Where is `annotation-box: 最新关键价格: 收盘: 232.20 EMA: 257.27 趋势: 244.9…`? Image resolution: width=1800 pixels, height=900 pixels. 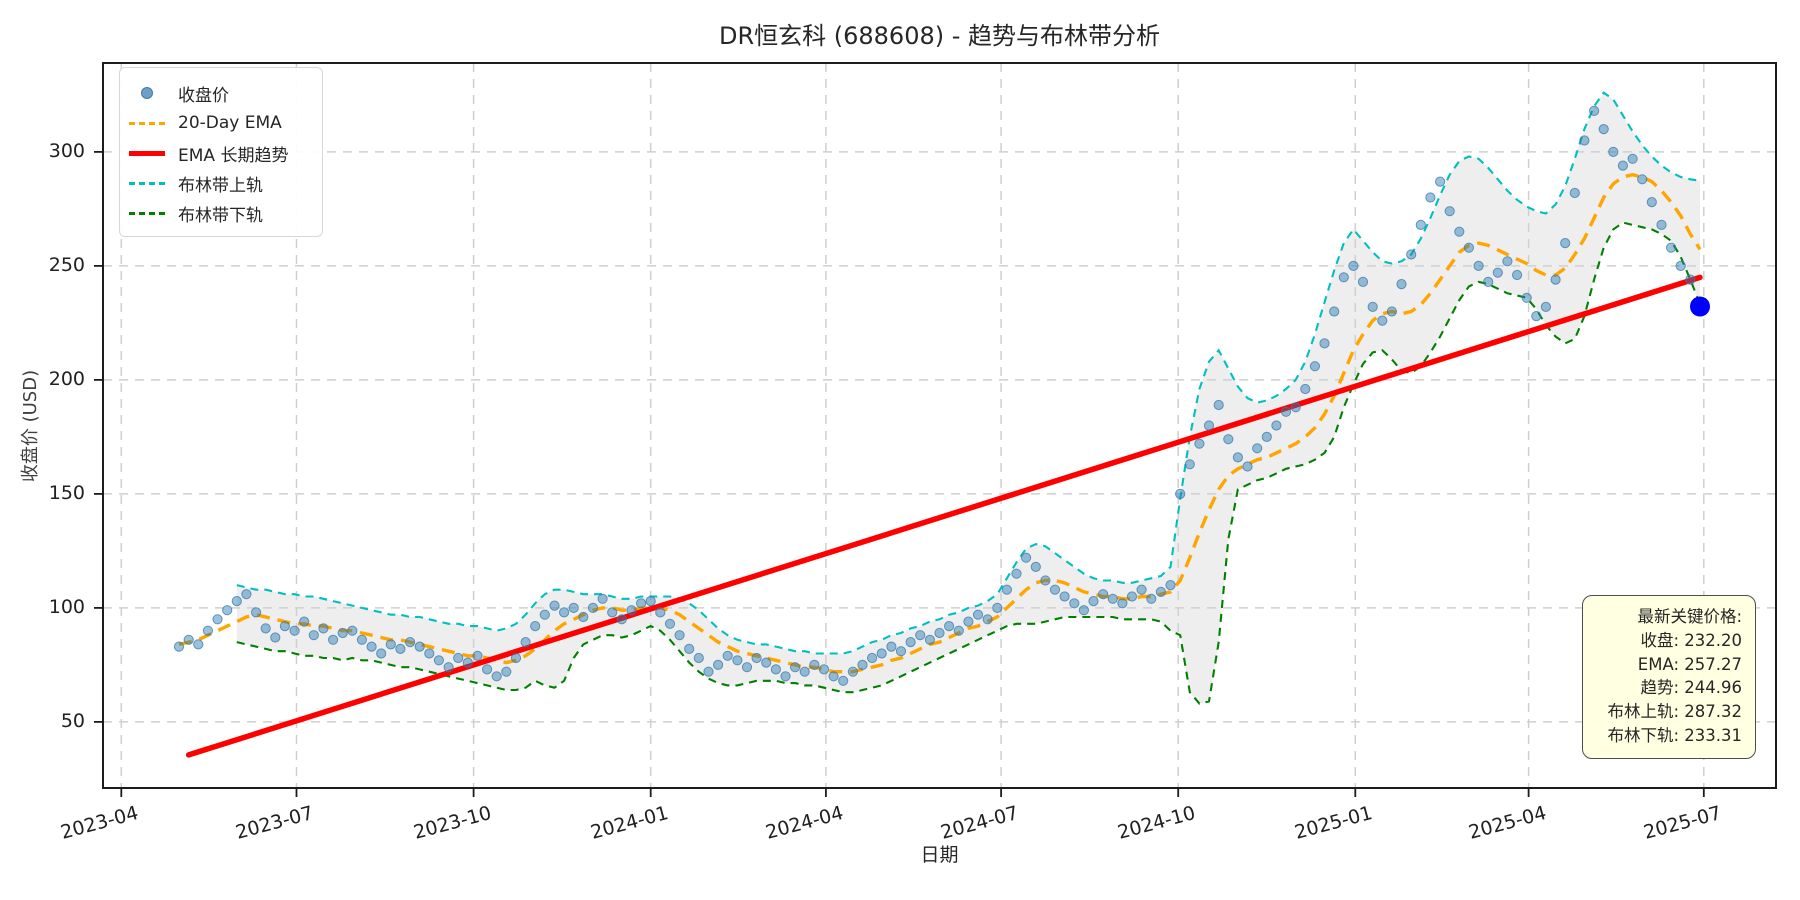 annotation-box: 最新关键价格: 收盘: 232.20 EMA: 257.27 趋势: 244.9… is located at coordinates (1669, 677).